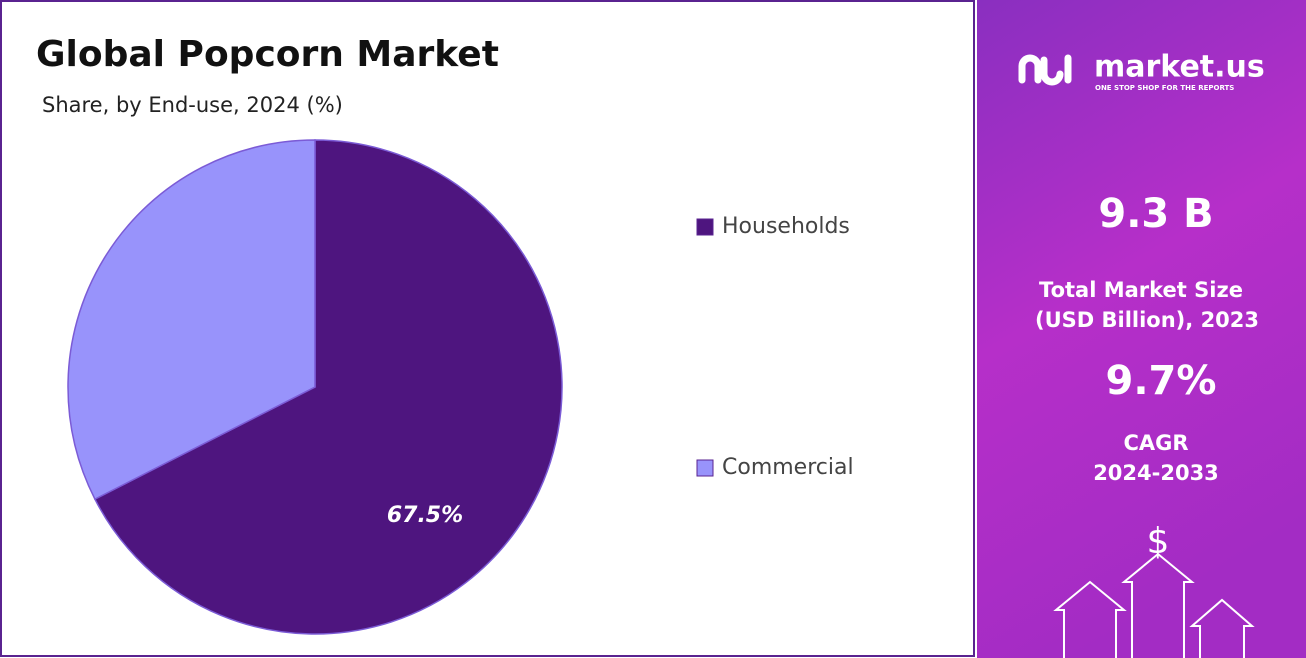  Describe the element at coordinates (1164, 88) in the screenshot. I see `logo-tagline: ONE STOP SHOP FOR THE REPORTS` at that location.